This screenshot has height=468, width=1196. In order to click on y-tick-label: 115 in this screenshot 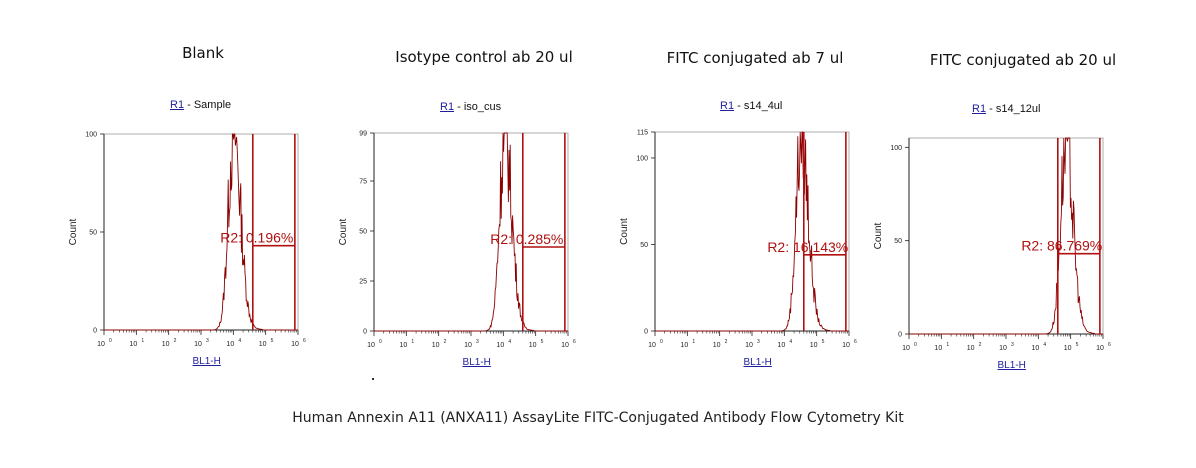, I will do `click(642, 133)`.